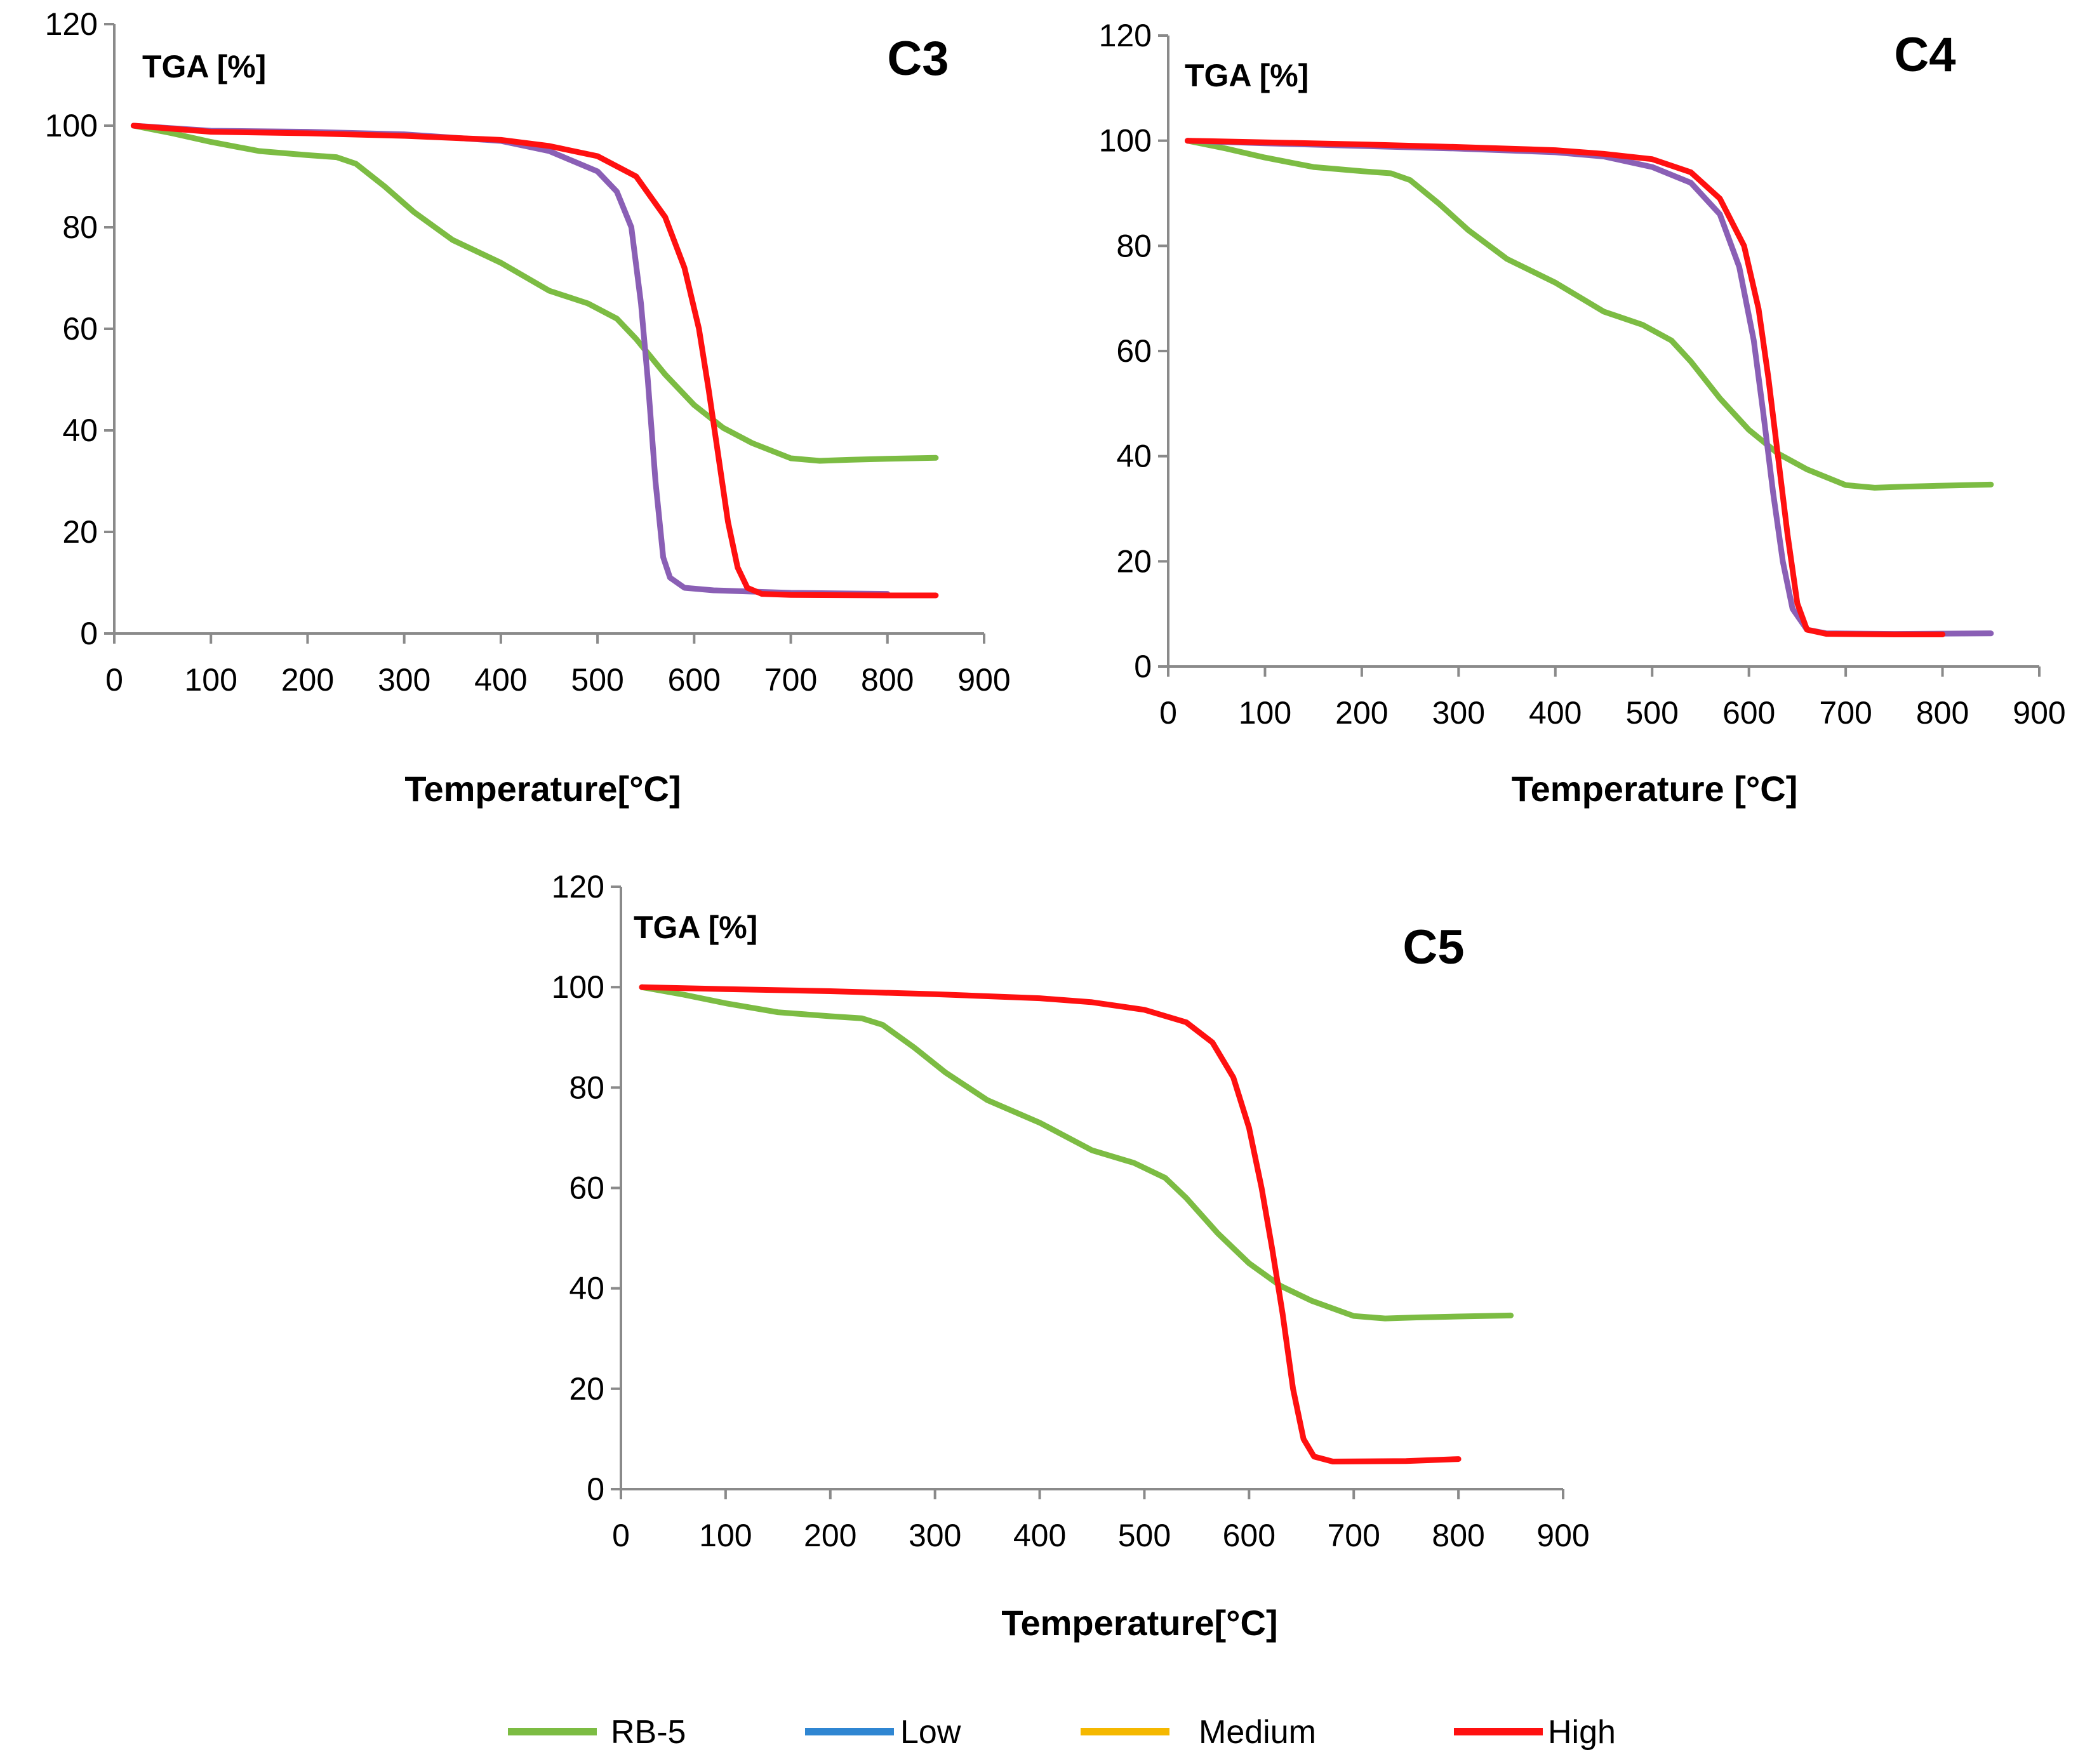 Image resolution: width=2085 pixels, height=1764 pixels. Describe the element at coordinates (1198, 1732) in the screenshot. I see `legend-item-medium: Medium` at that location.